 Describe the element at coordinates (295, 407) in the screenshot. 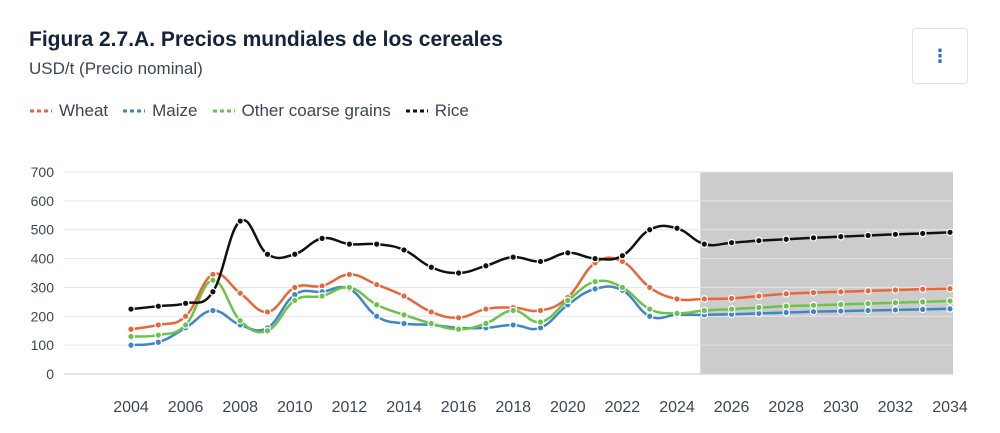

I see `x-tick-label: 2010` at that location.